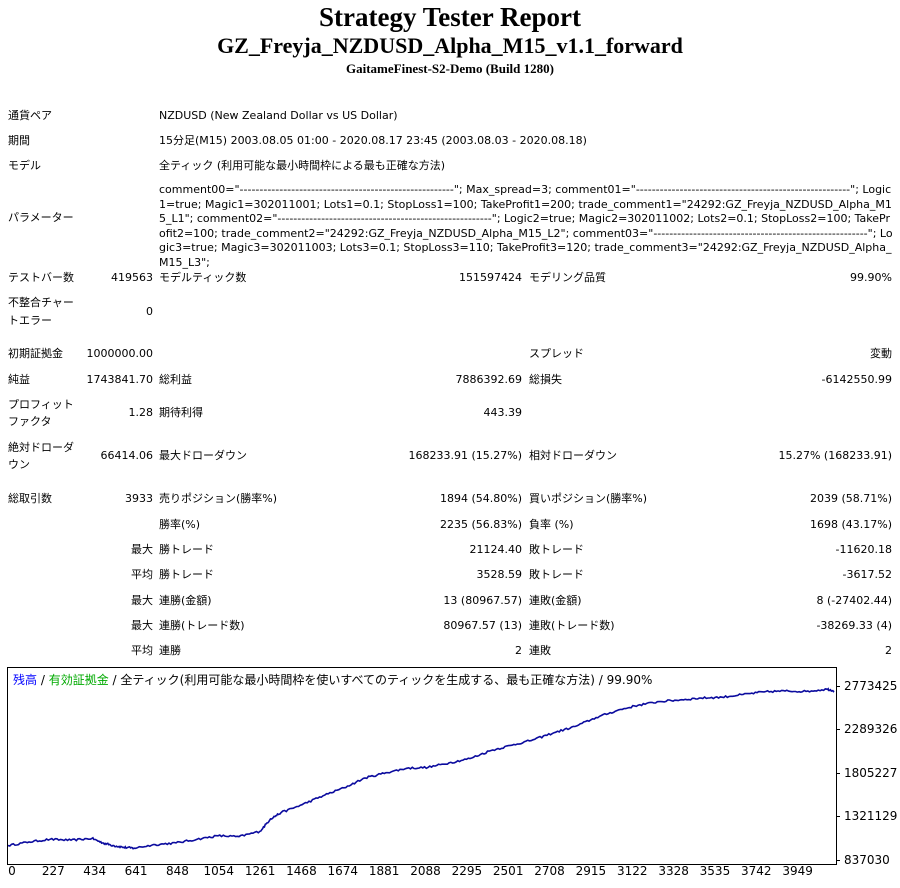  What do you see at coordinates (835, 455) in the screenshot?
I see `rel-dd-value: 15.27% (168233.91)` at bounding box center [835, 455].